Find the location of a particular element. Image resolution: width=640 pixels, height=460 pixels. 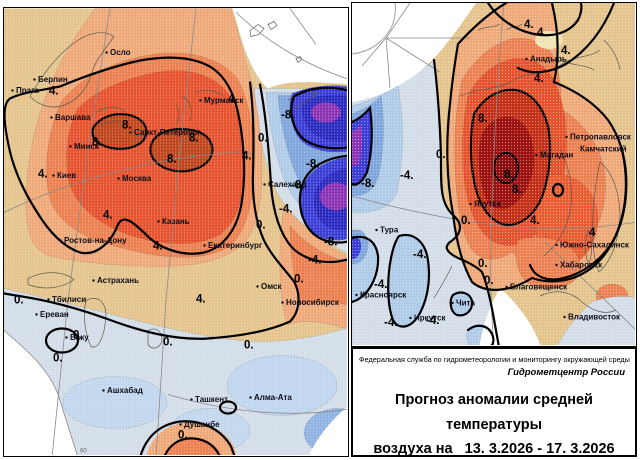

city-label-Магадан: Магадан is located at coordinates (557, 155).